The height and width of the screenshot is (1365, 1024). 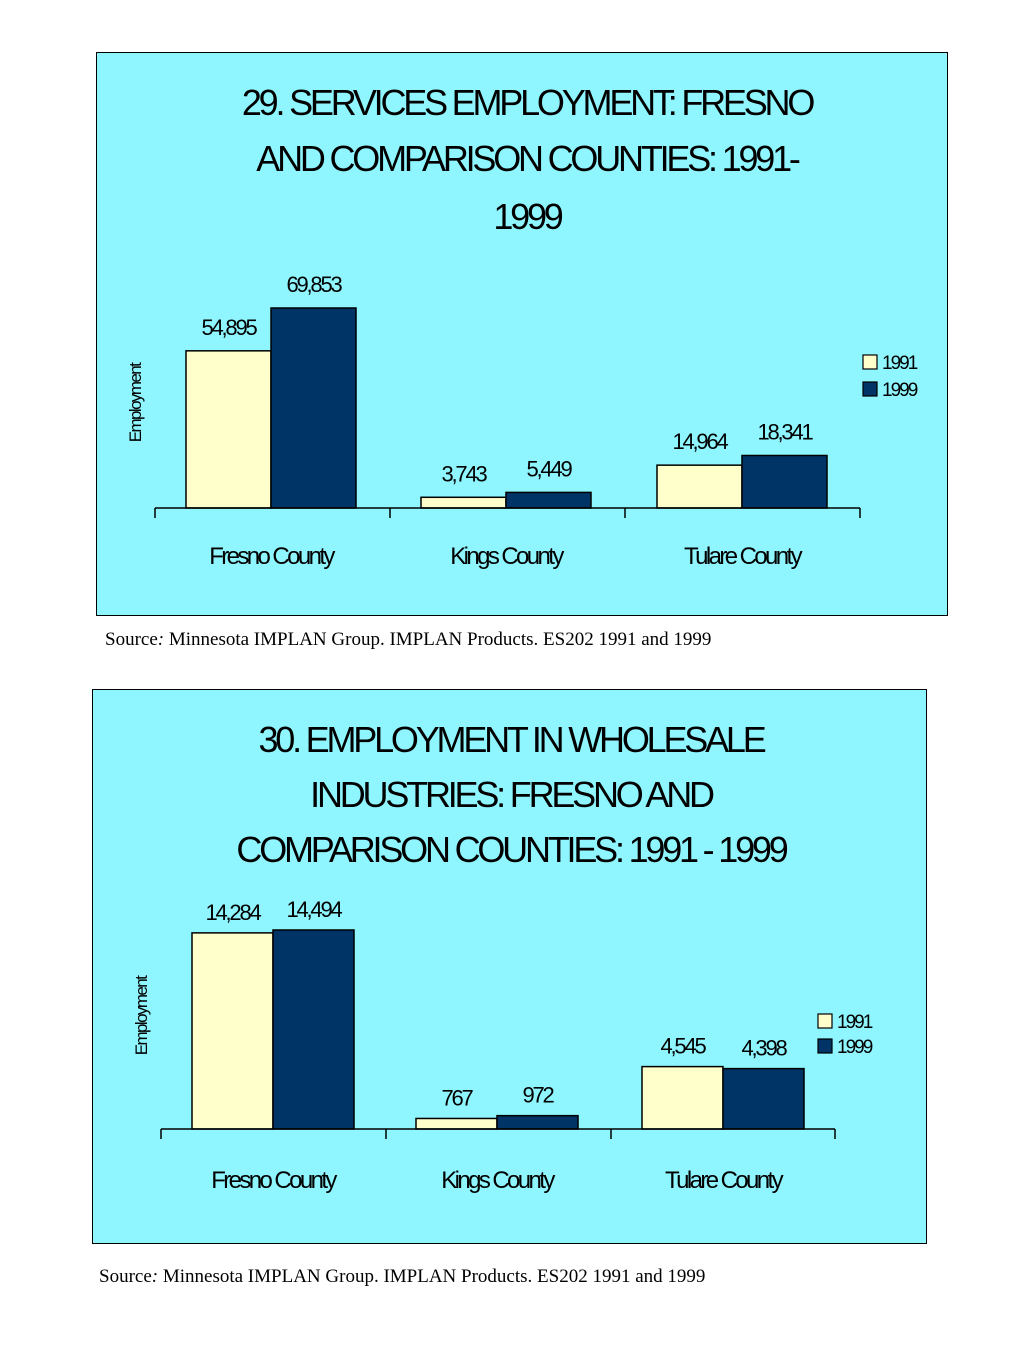 What do you see at coordinates (528, 102) in the screenshot?
I see `chart-title-line: 29. SERVICES EMPLOYMENT: FRESNO` at bounding box center [528, 102].